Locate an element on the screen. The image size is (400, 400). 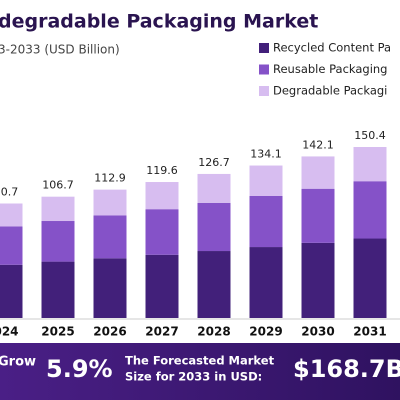
total-label: 126.7 is located at coordinates (214, 162).